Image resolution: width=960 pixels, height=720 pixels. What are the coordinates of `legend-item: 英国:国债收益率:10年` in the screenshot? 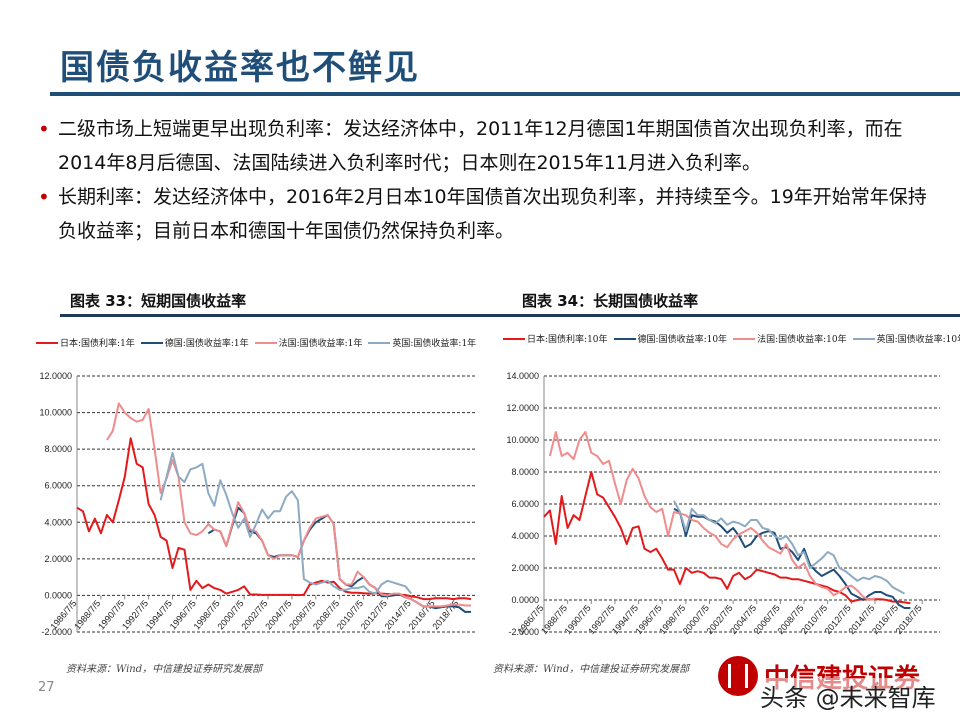 It's located at (906, 338).